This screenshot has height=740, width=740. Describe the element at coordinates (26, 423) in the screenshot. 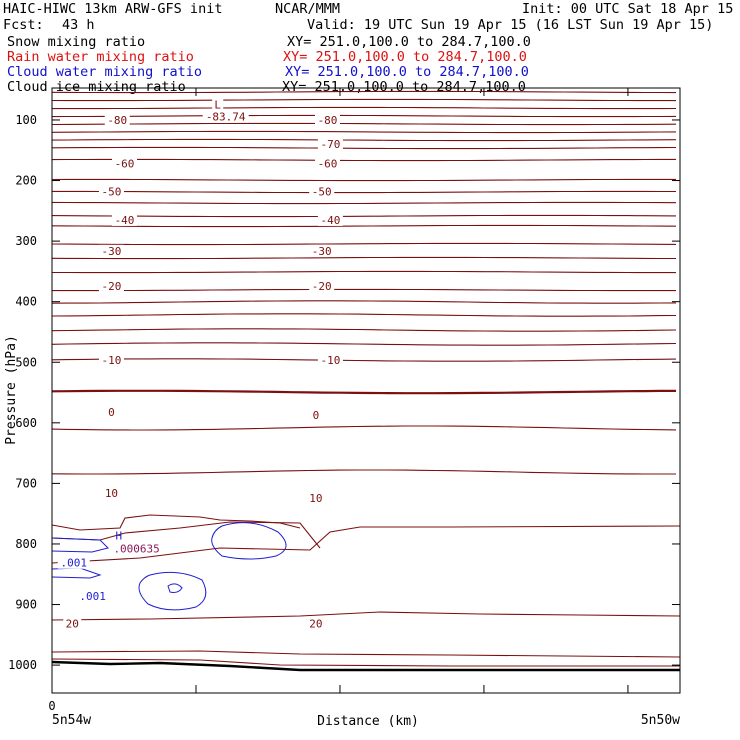

I see `y-tick-label: 600` at that location.